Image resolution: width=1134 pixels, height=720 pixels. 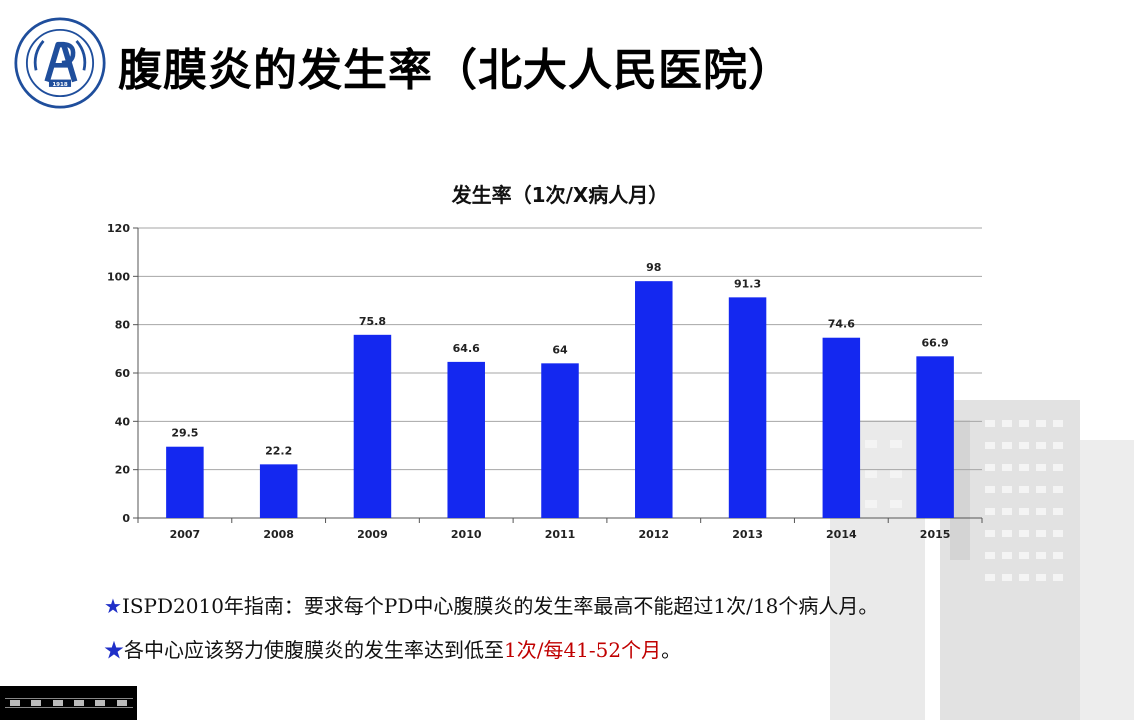 I want to click on x-tick-label-2008: 2008, so click(x=278, y=534).